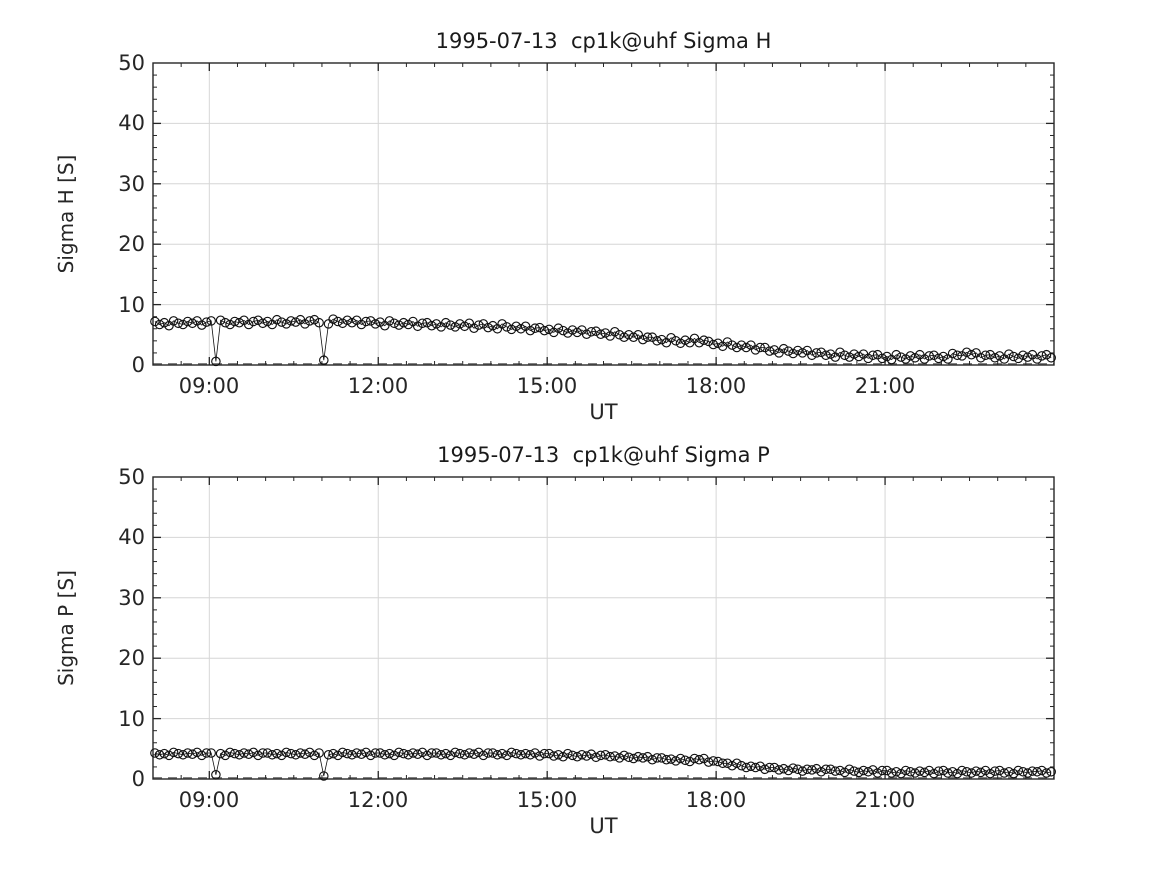 This screenshot has width=1167, height=875. Describe the element at coordinates (603, 455) in the screenshot. I see `chart-title: 1995-07-13 cp1k@uhf Sigma P` at that location.